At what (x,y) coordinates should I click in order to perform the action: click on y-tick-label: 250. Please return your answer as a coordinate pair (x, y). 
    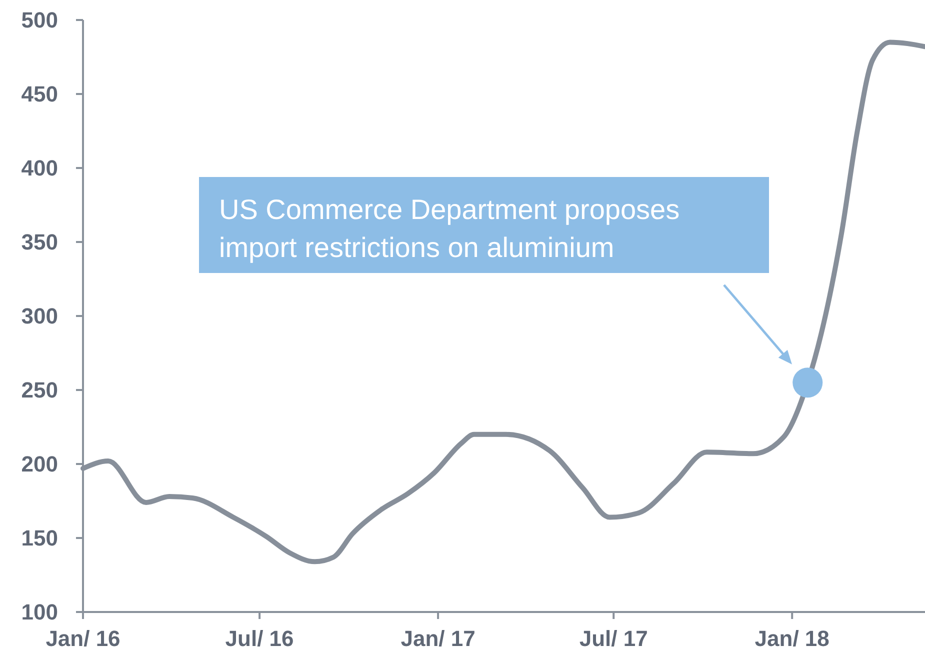
    Looking at the image, I should click on (39, 390).